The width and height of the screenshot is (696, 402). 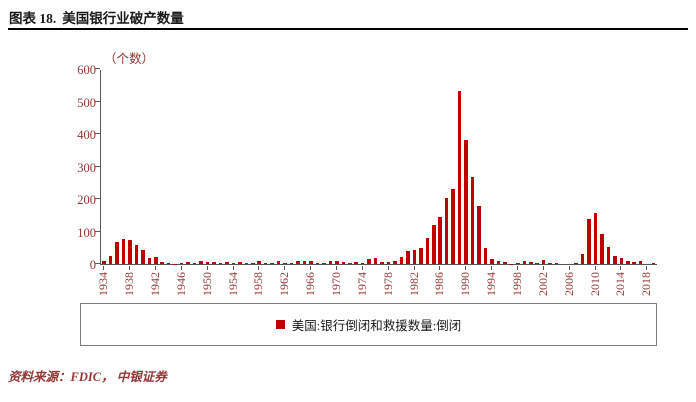 What do you see at coordinates (246, 263) in the screenshot?
I see `bar-1956` at bounding box center [246, 263].